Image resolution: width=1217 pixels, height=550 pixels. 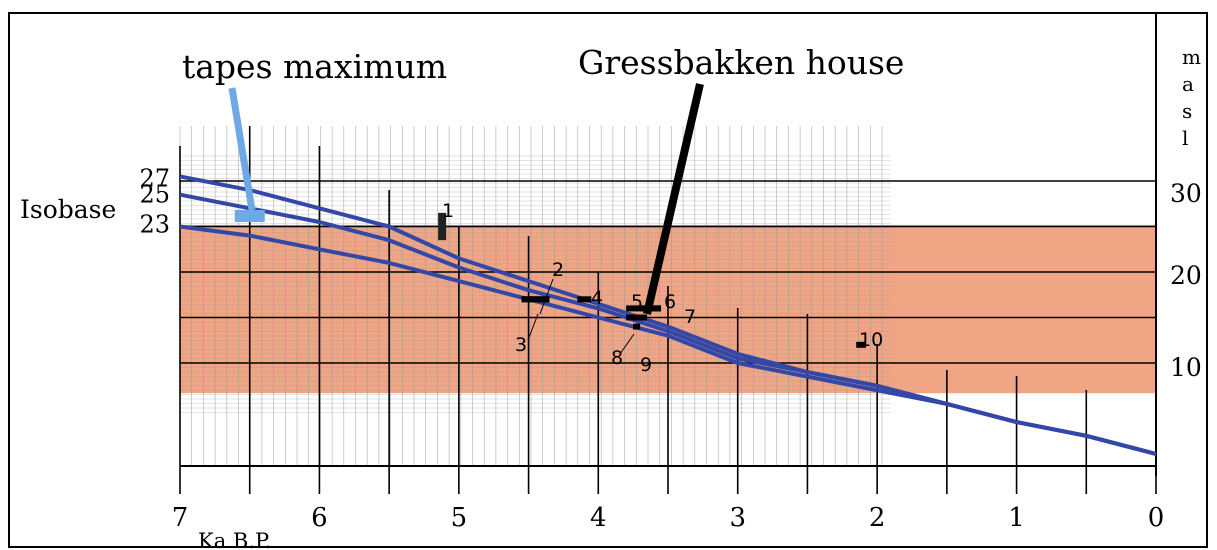 What do you see at coordinates (673, 199) in the screenshot?
I see `gressbakken-arrow` at bounding box center [673, 199].